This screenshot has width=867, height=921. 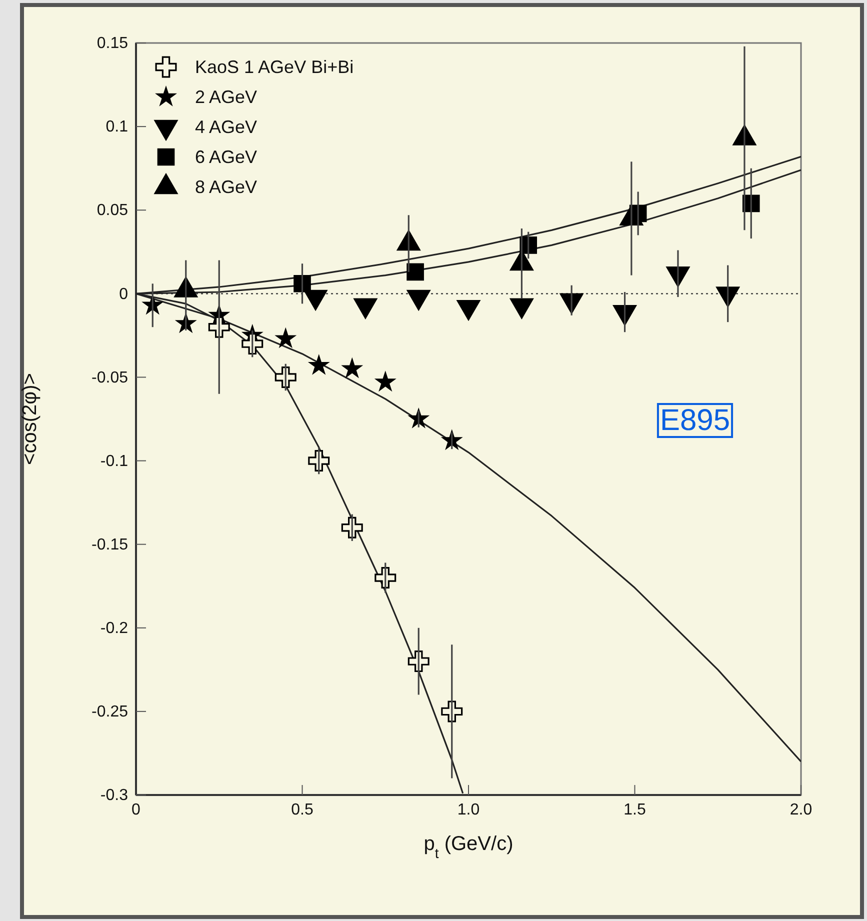 What do you see at coordinates (110, 712) in the screenshot?
I see `y-tick-label: -0.25` at bounding box center [110, 712].